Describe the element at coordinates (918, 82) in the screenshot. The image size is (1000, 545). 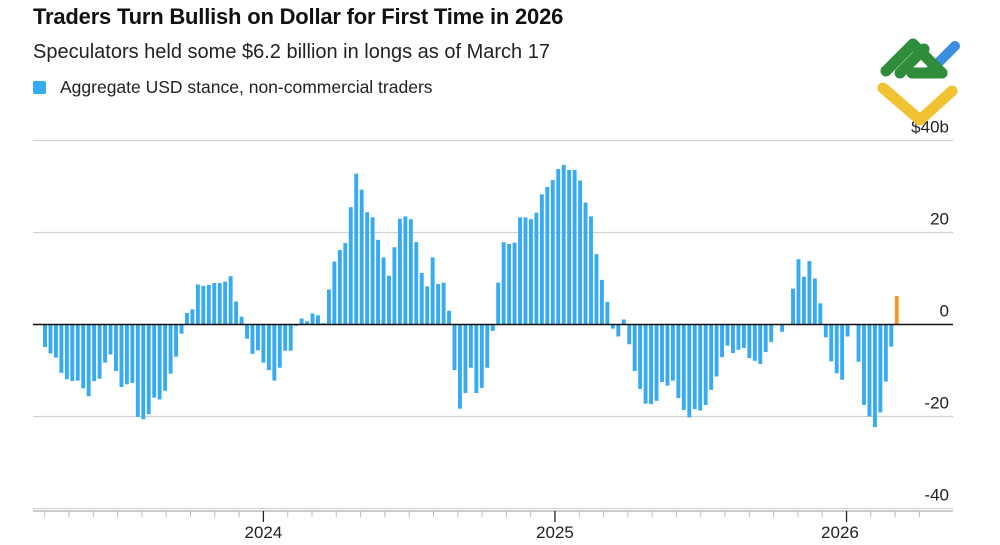
I see `brand-logo` at that location.